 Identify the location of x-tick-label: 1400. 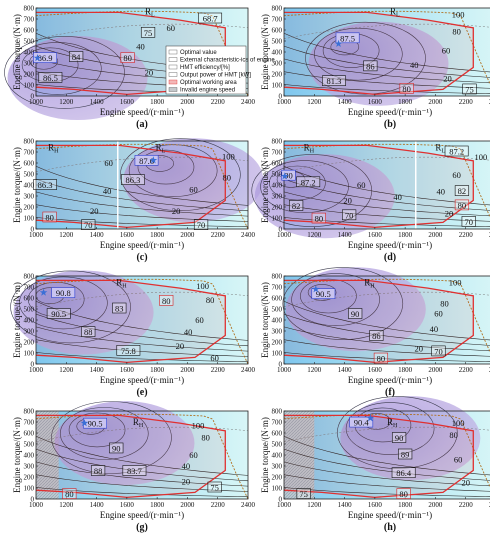
(345, 235).